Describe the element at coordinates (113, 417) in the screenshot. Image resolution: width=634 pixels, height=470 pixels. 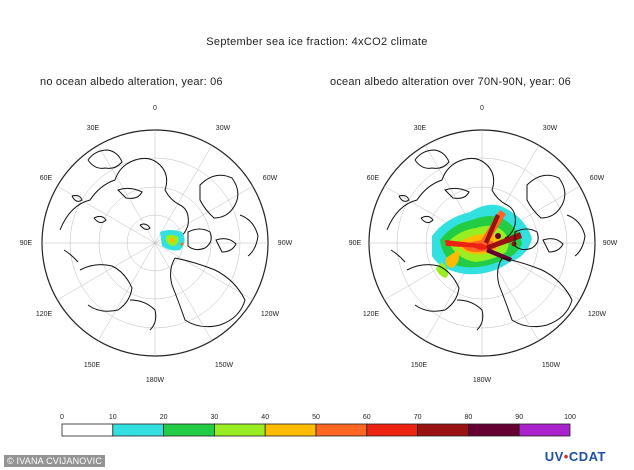
I see `colorbar-tick-label: 10` at that location.